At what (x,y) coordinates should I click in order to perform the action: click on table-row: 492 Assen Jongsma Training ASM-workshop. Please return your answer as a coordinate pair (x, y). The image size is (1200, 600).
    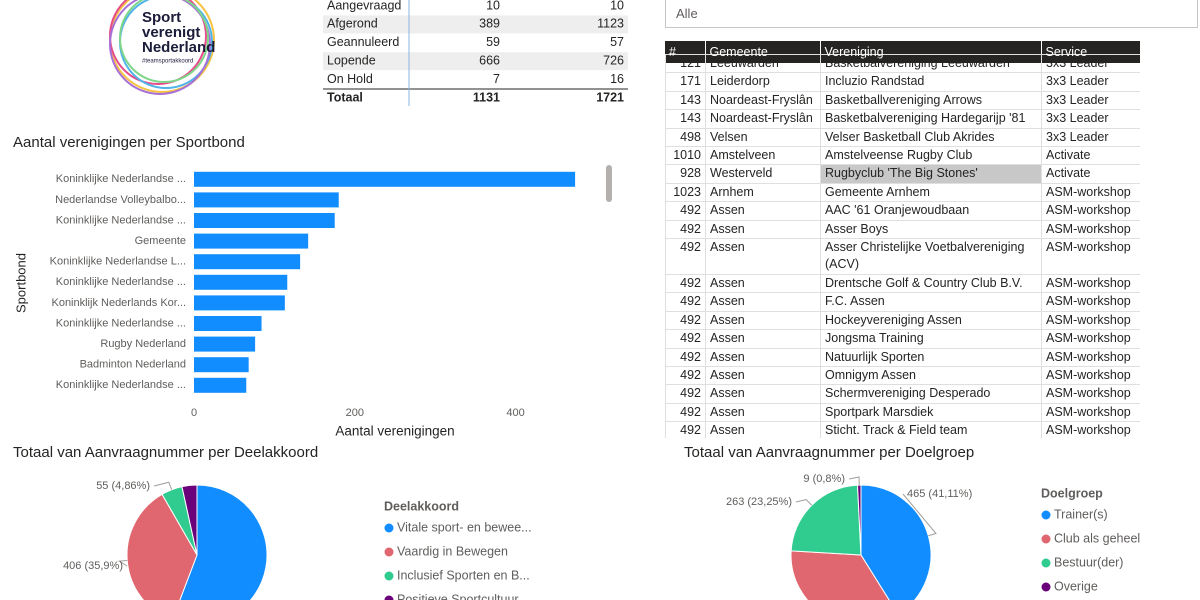
    Looking at the image, I should click on (902, 339).